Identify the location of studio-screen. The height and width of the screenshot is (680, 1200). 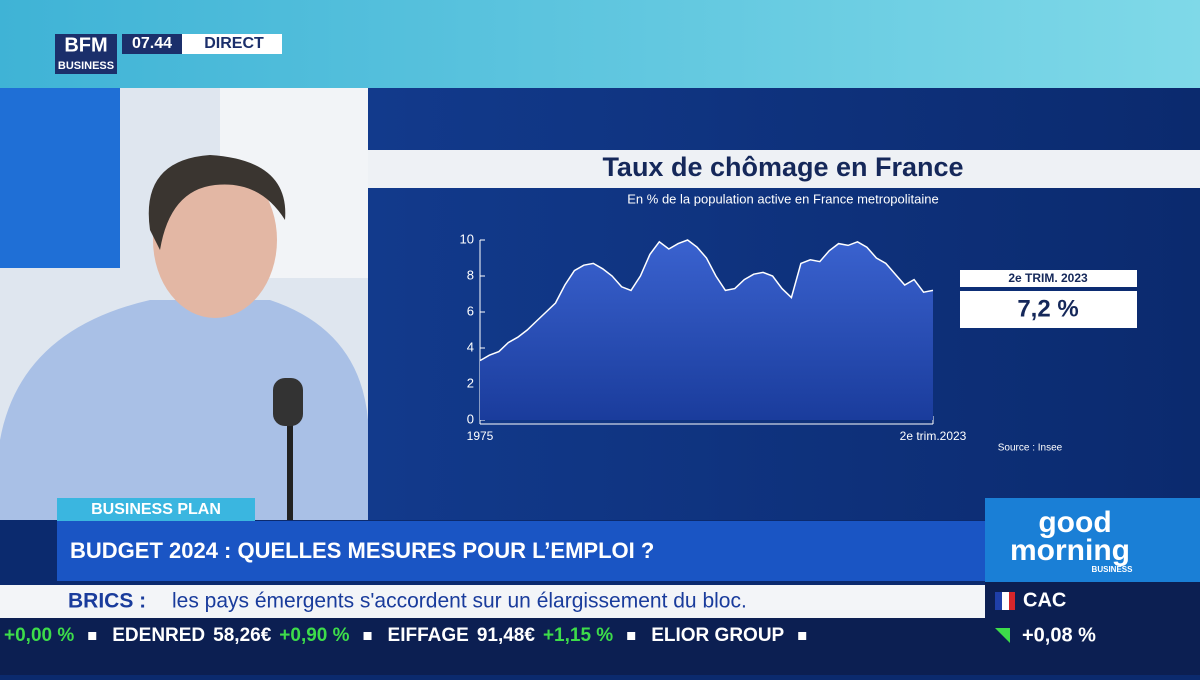
(60, 178).